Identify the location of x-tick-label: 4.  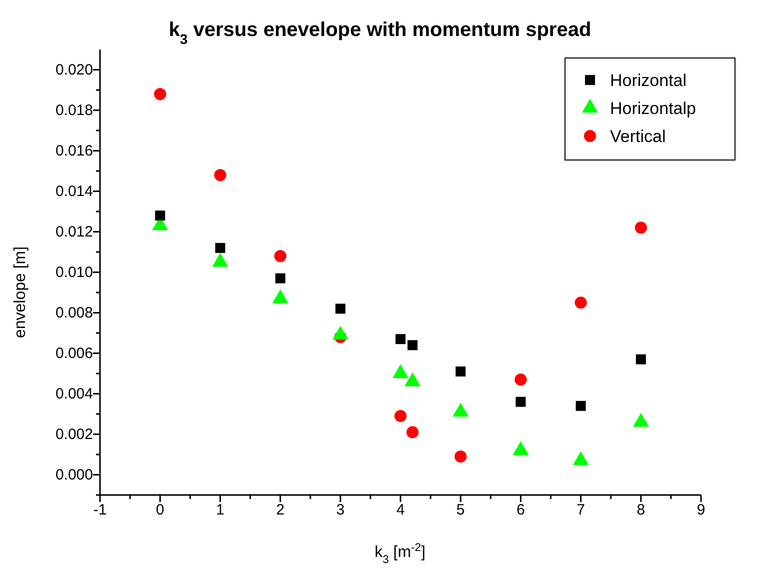
(400, 510).